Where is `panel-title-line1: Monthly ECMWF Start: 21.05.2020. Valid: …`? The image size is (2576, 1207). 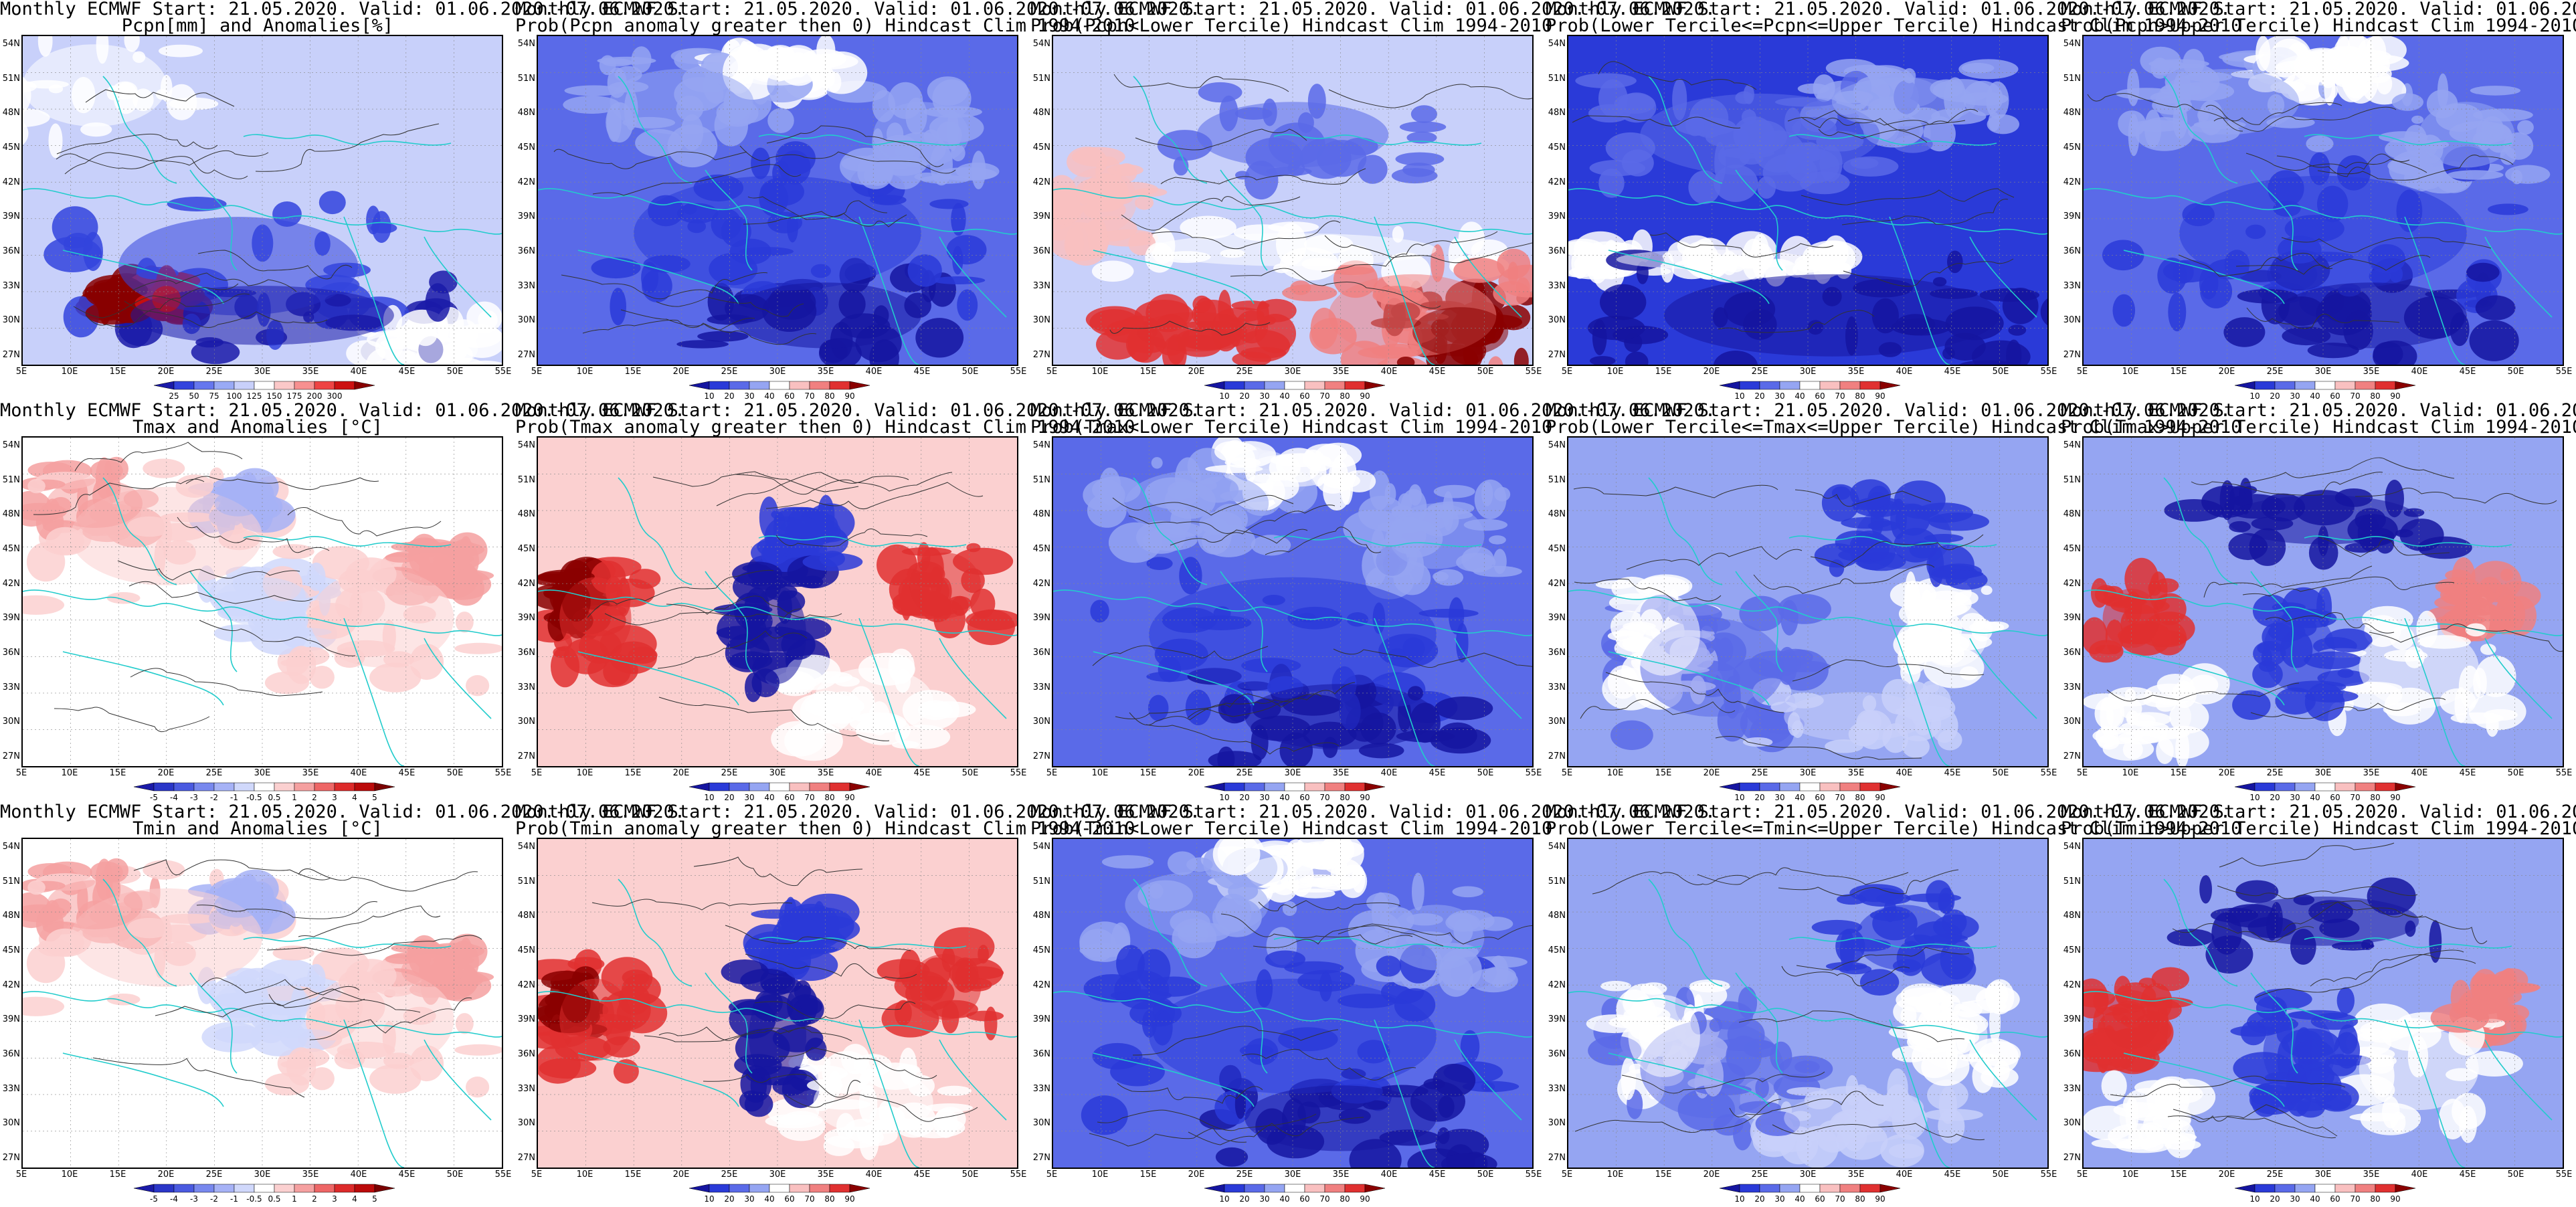
panel-title-line1: Monthly ECMWF Start: 21.05.2020. Valid: … is located at coordinates (2318, 9).